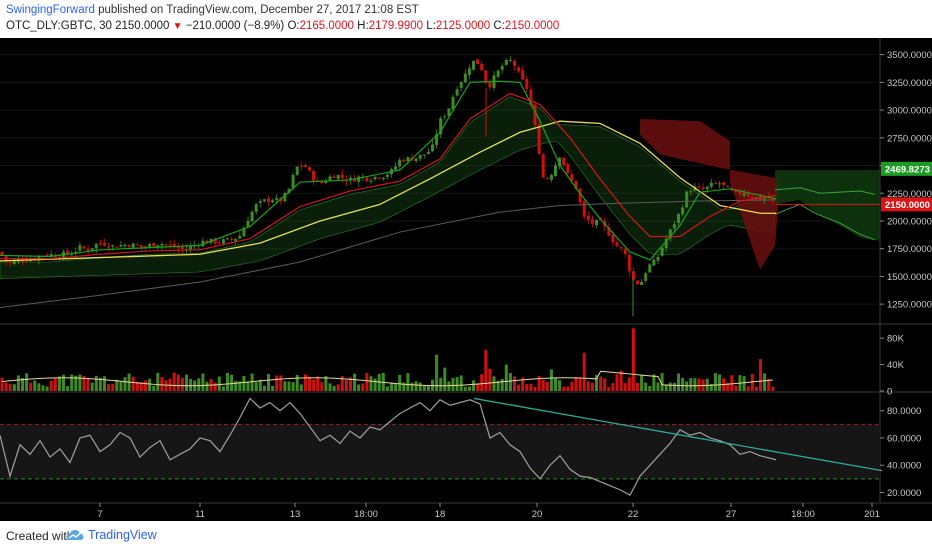  What do you see at coordinates (678, 434) in the screenshot?
I see `rsi-trendline` at bounding box center [678, 434].